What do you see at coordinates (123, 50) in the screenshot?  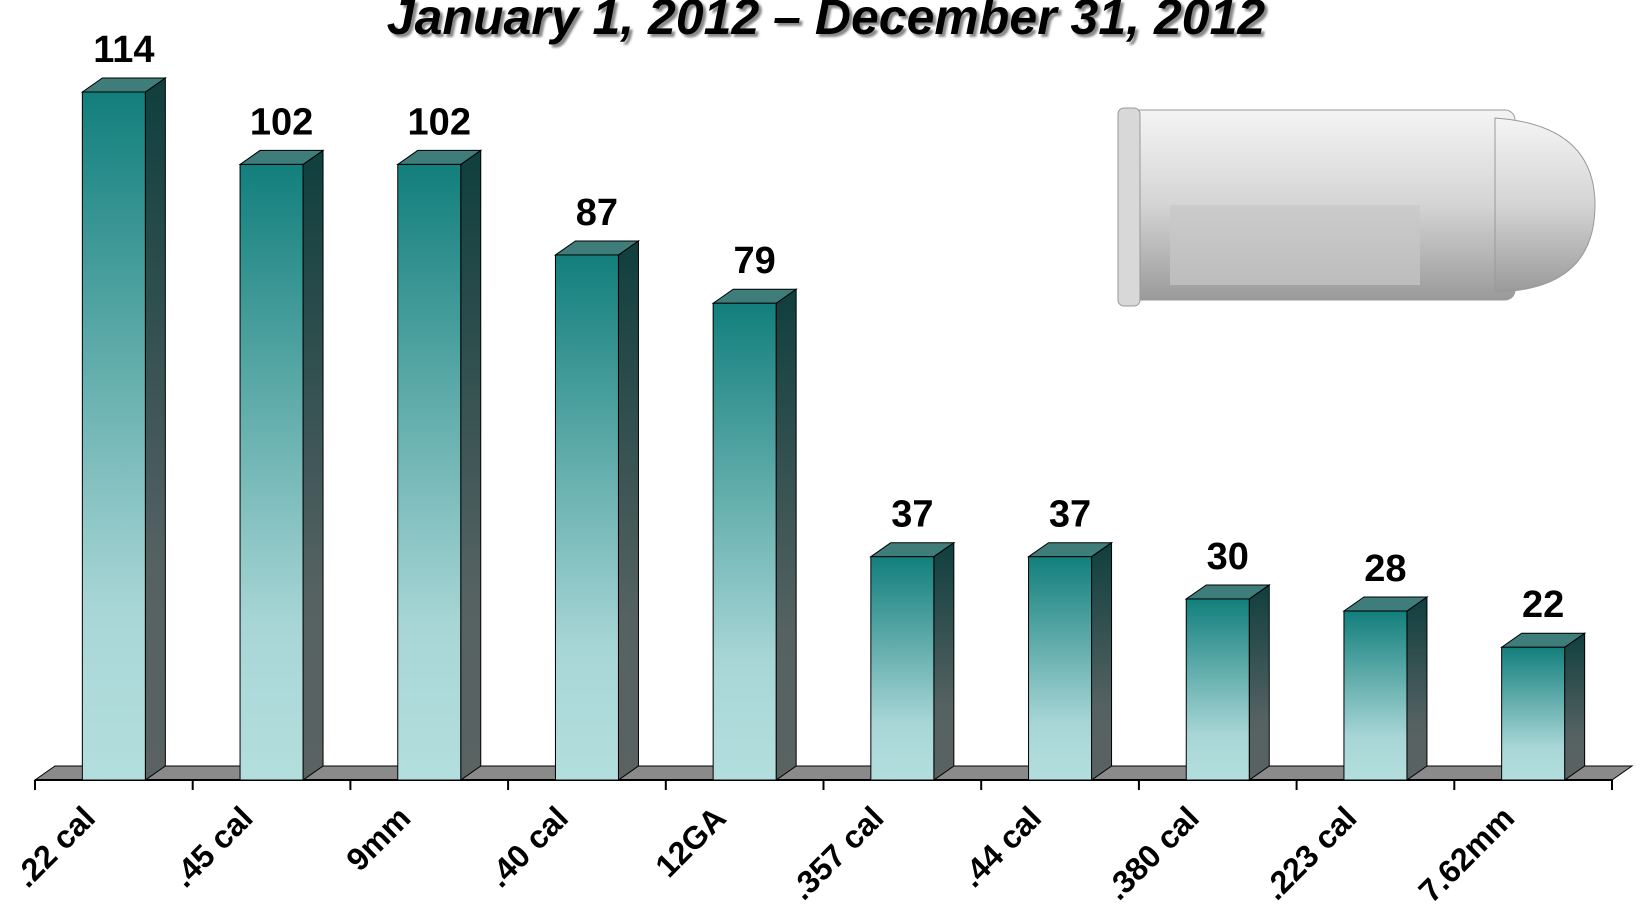 I see `value-label: 114` at bounding box center [123, 50].